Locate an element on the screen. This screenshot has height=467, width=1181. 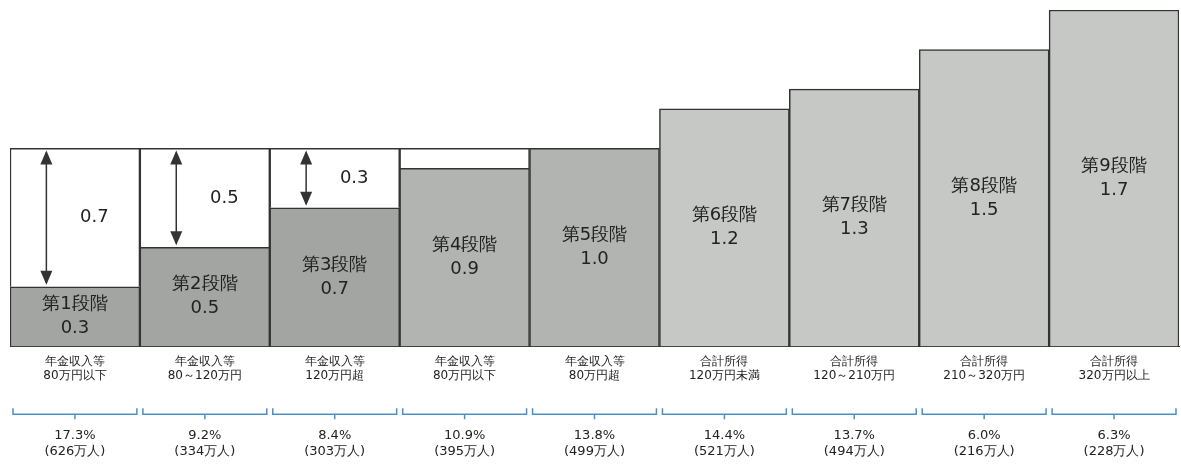
data-label: 第2段階 0.5 is located at coordinates (205, 295).